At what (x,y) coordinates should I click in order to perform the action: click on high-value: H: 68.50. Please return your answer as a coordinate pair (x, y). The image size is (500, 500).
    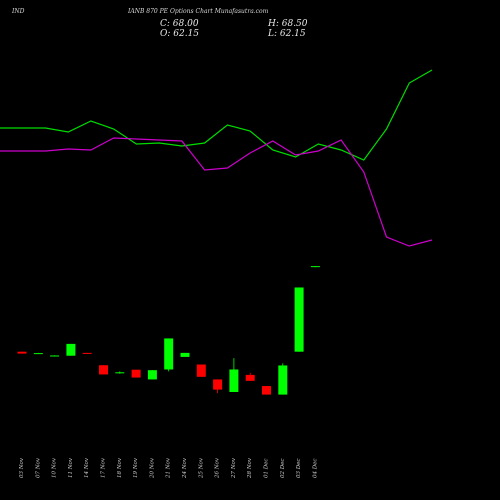
    Looking at the image, I should click on (288, 24).